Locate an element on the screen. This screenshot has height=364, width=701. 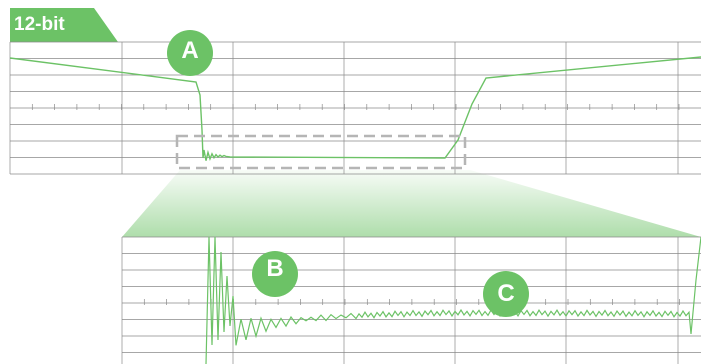
marker-c-circle is located at coordinates (506, 294).